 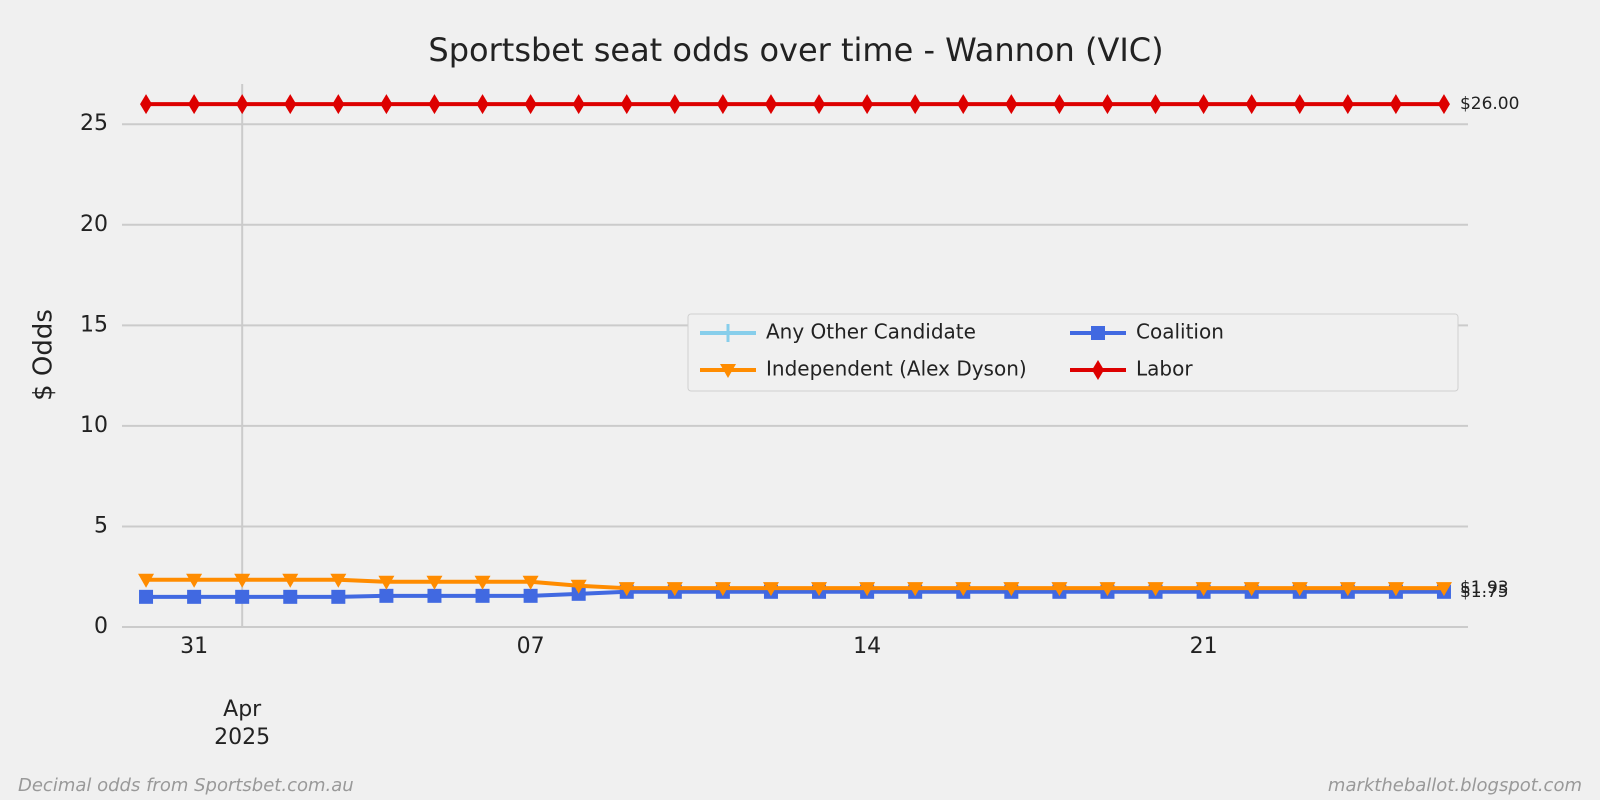 What do you see at coordinates (101, 525) in the screenshot?
I see `y-tick-label: 5` at bounding box center [101, 525].